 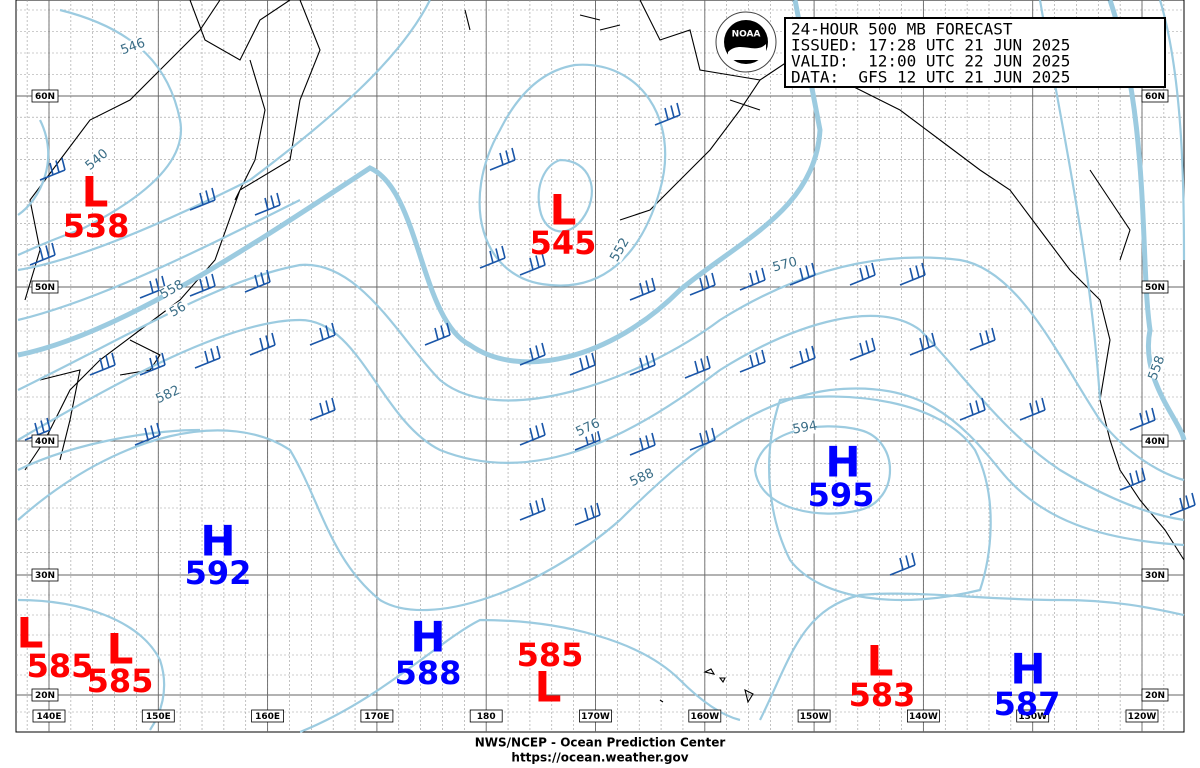 What do you see at coordinates (267, 717) in the screenshot?
I see `lon-label: 160E` at bounding box center [267, 717].